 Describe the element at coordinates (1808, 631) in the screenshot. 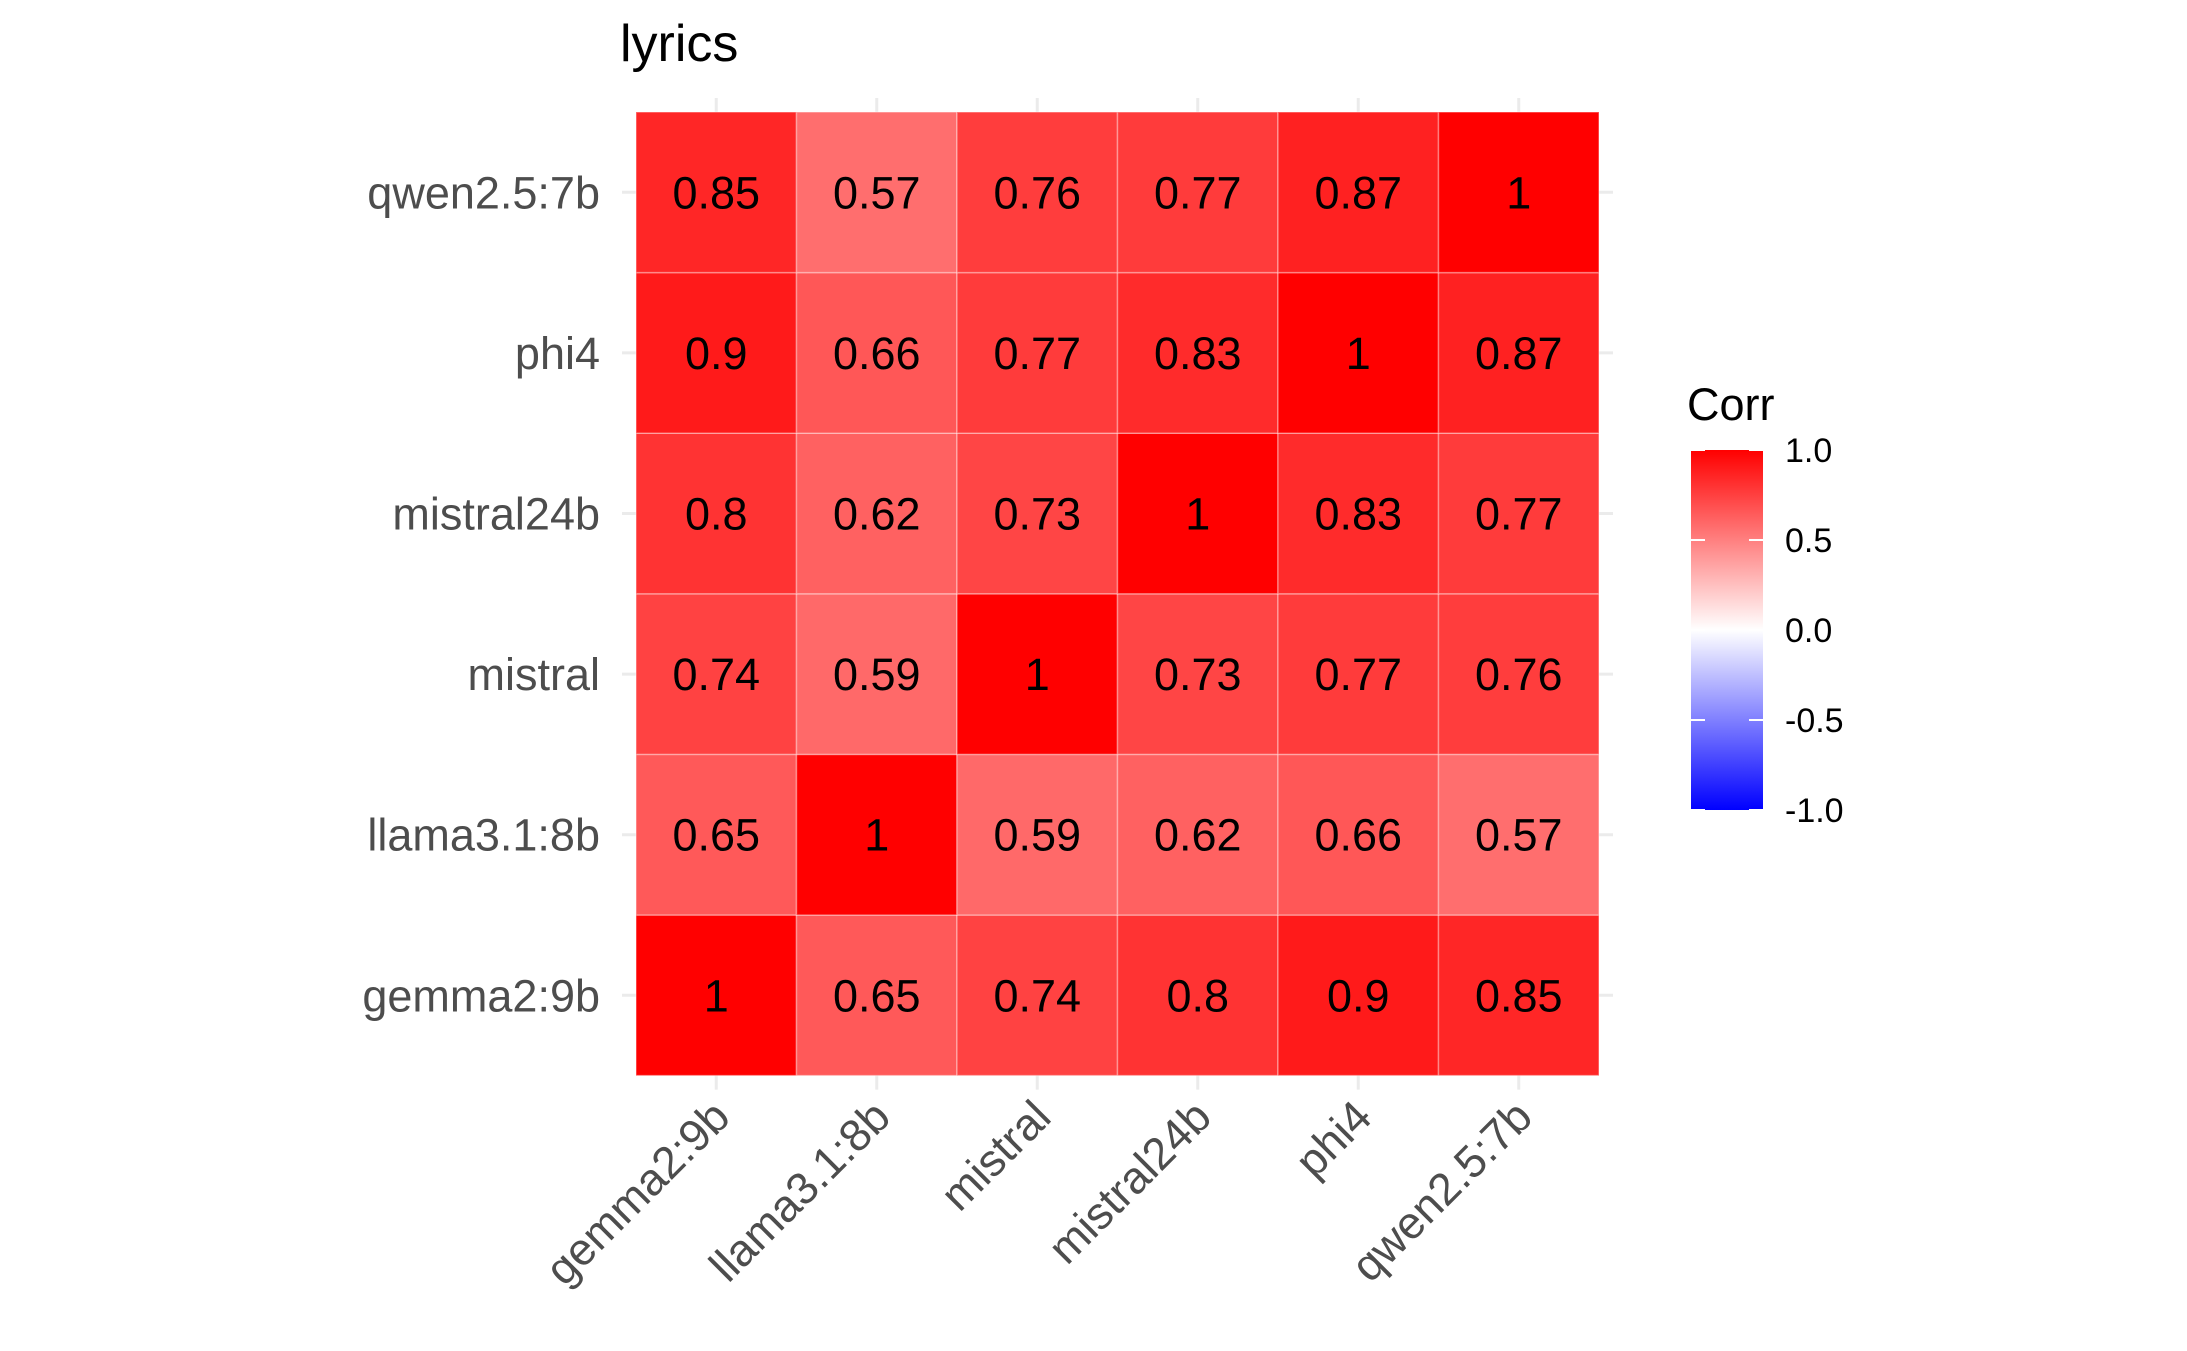

I see `legend-tick-label: 0.0` at that location.